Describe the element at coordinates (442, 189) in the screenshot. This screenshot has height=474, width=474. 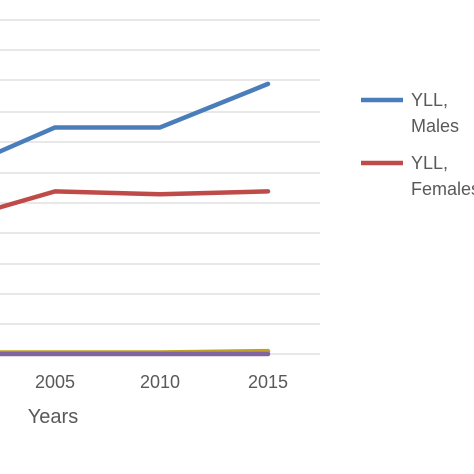
I see `legend-label: Females` at that location.